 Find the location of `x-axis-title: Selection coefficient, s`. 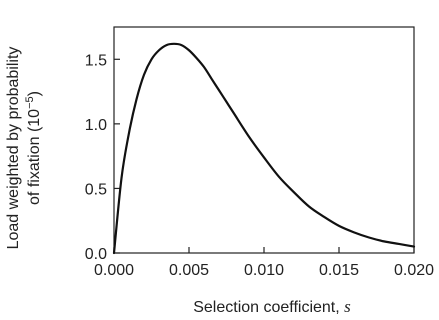

x-axis-title: Selection coefficient, s is located at coordinates (272, 306).